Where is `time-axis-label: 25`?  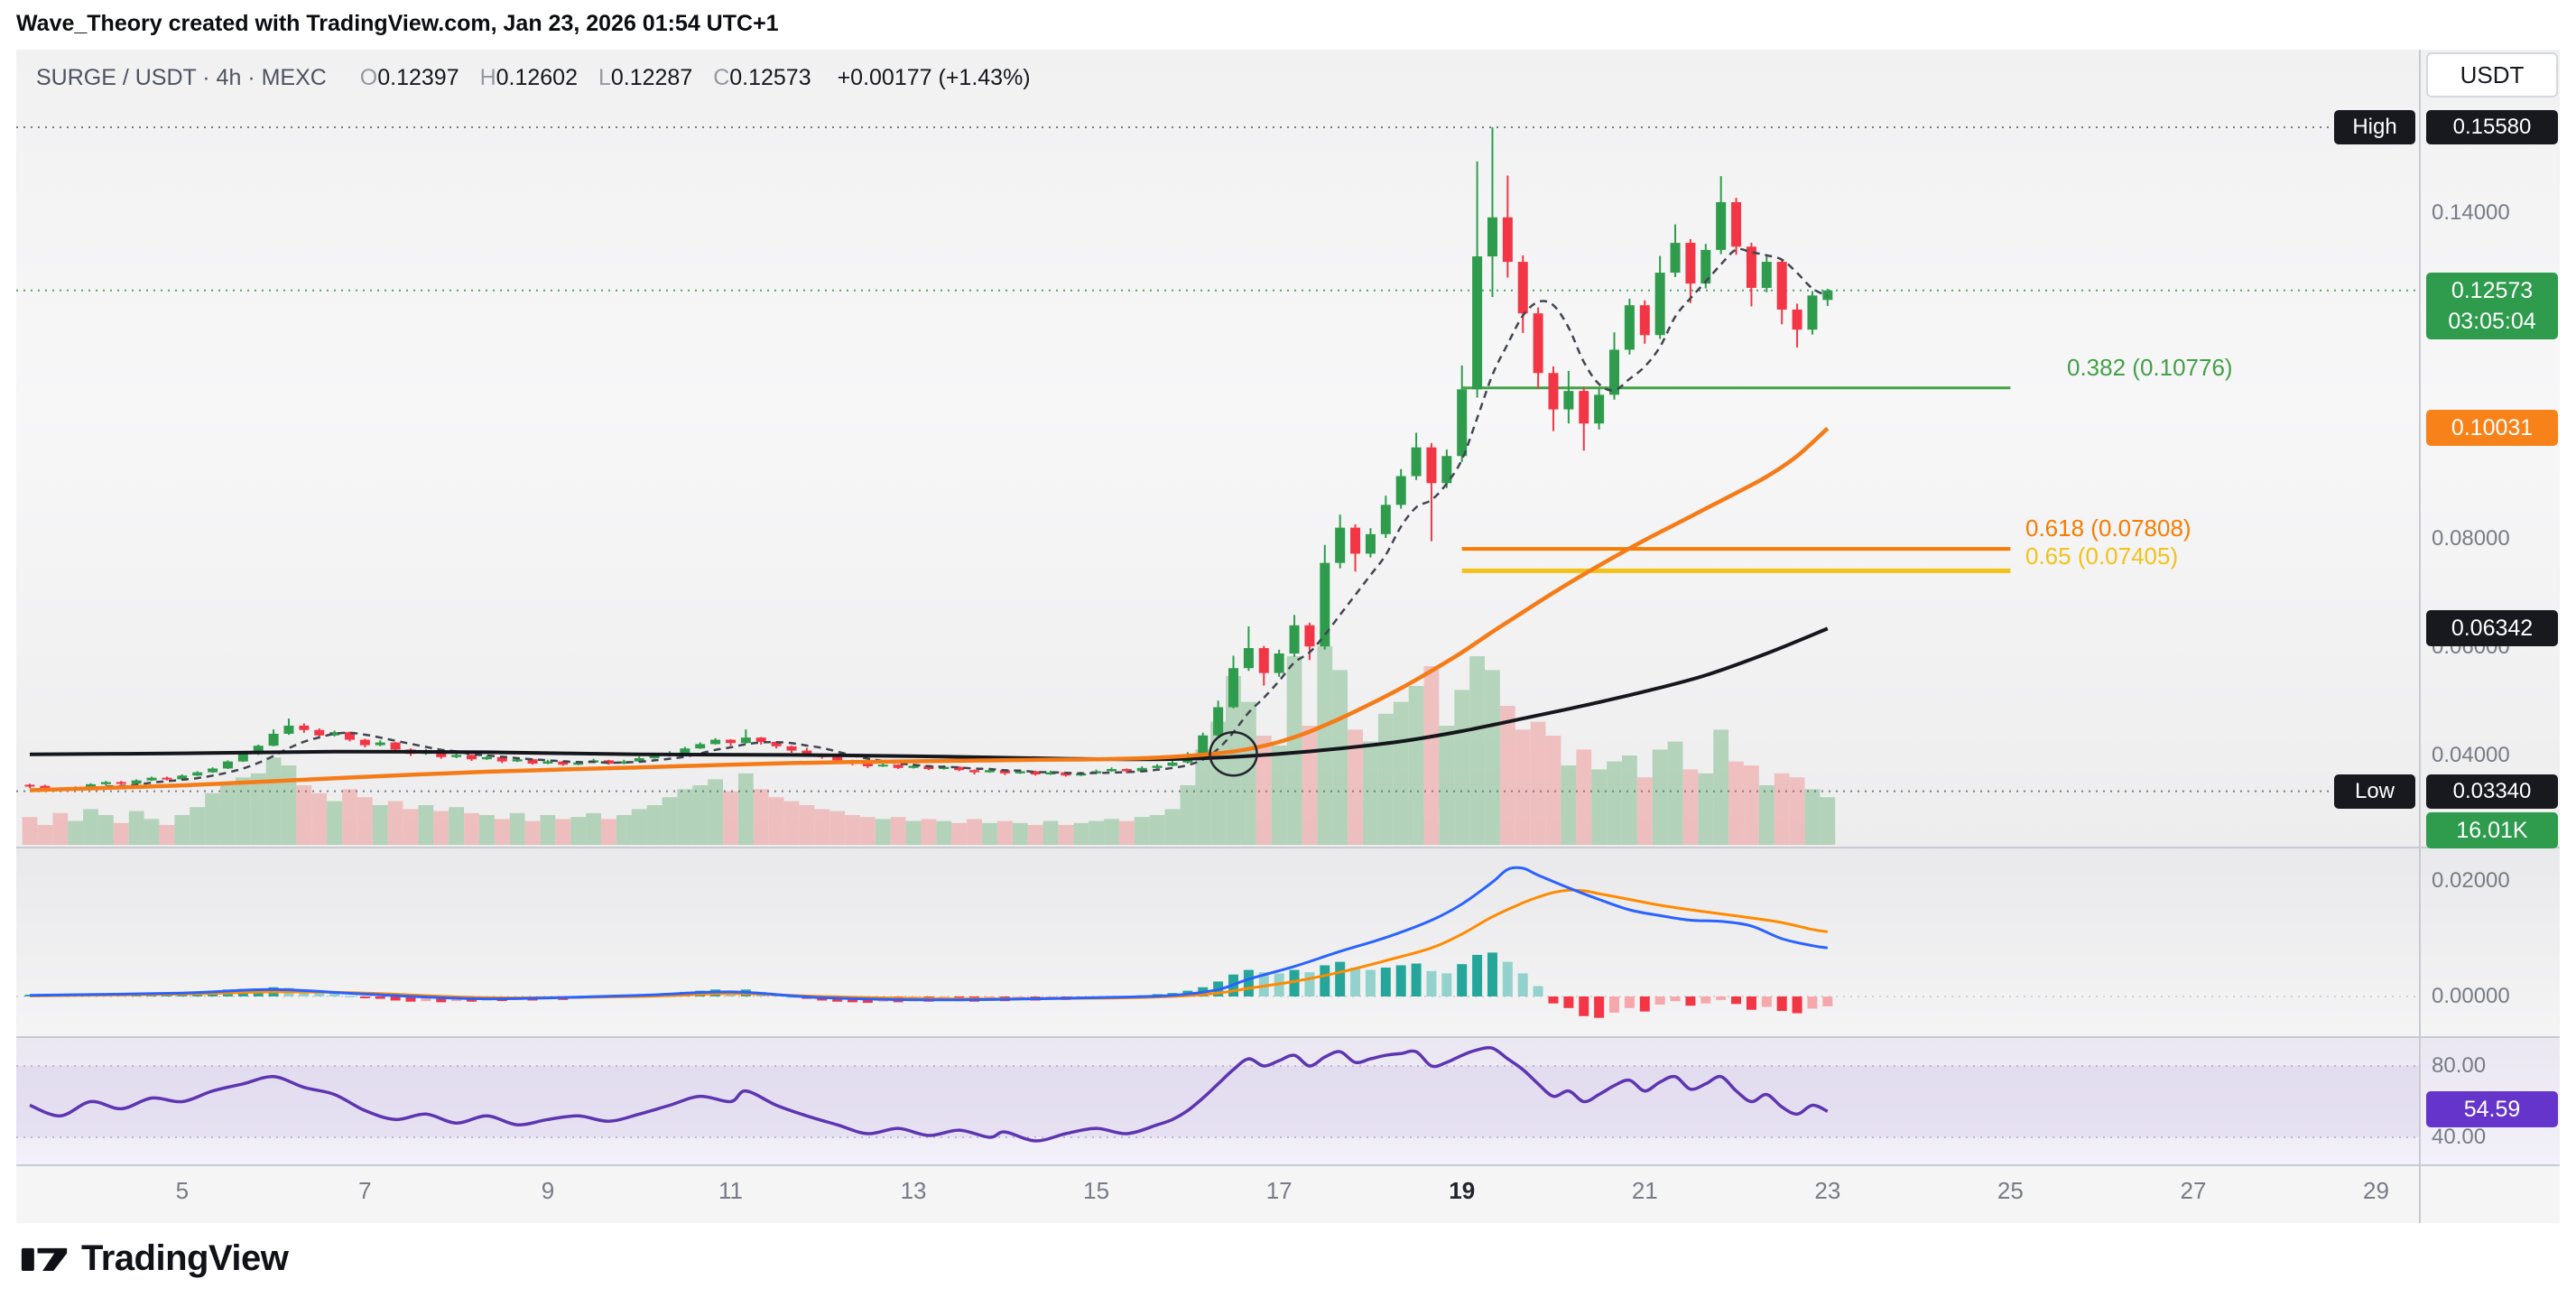
time-axis-label: 25 is located at coordinates (2010, 1190).